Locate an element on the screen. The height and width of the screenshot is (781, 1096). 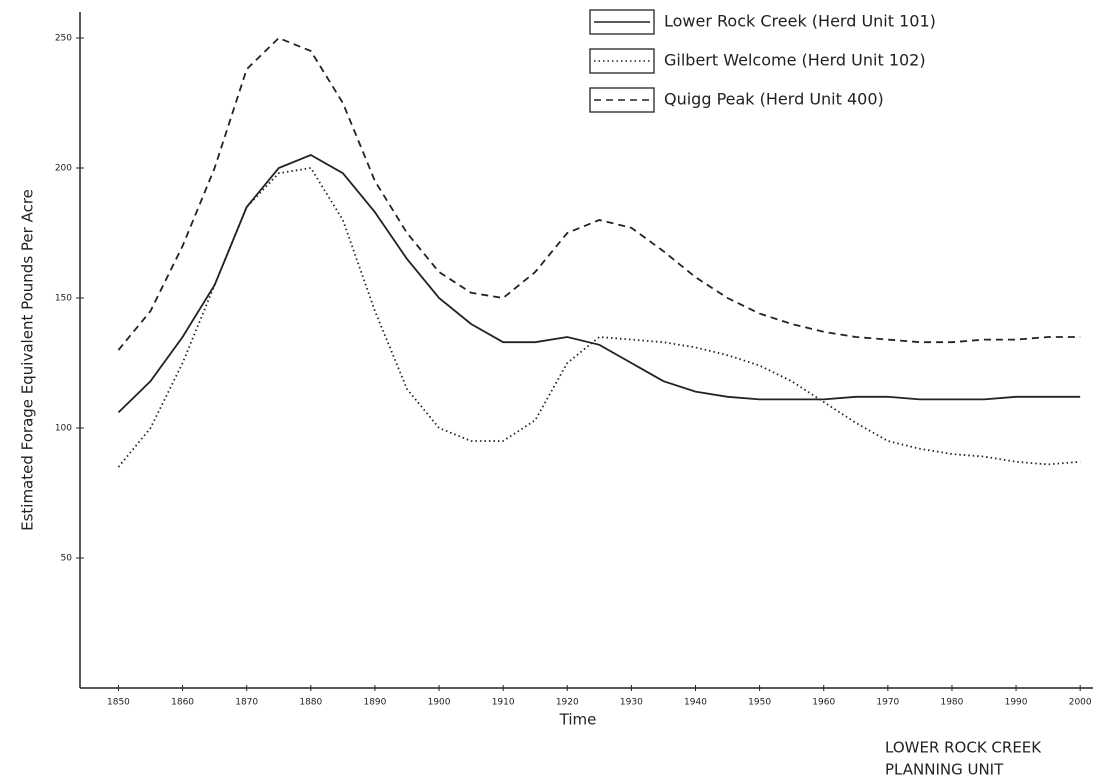
y-tick-label: 200 is located at coordinates (63, 169).